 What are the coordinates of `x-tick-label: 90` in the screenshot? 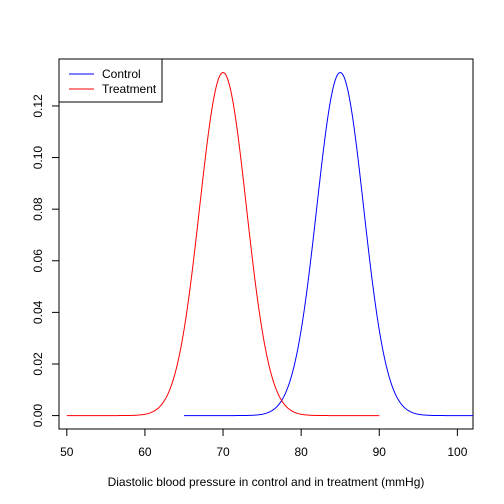 It's located at (380, 452).